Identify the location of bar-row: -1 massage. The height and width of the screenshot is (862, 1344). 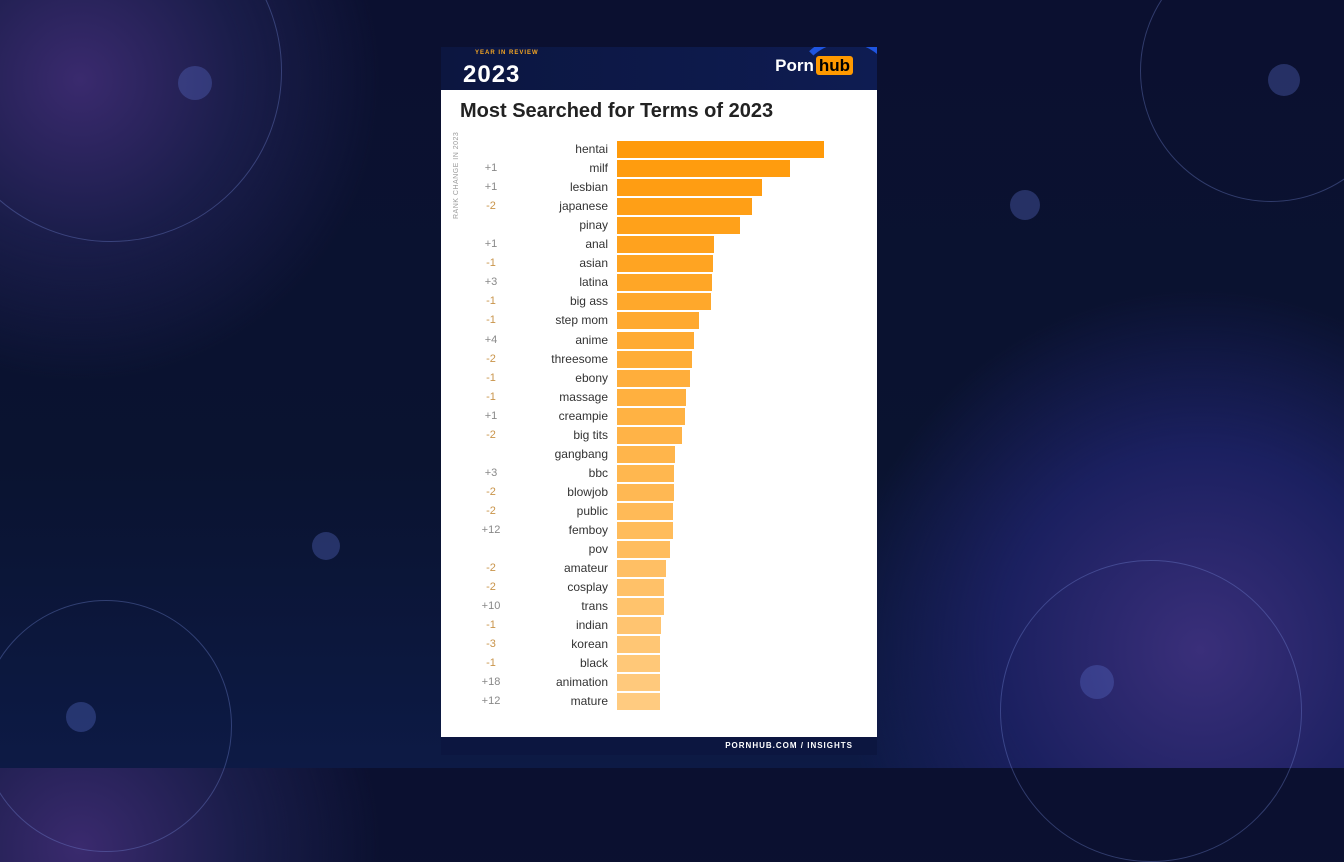
(659, 397).